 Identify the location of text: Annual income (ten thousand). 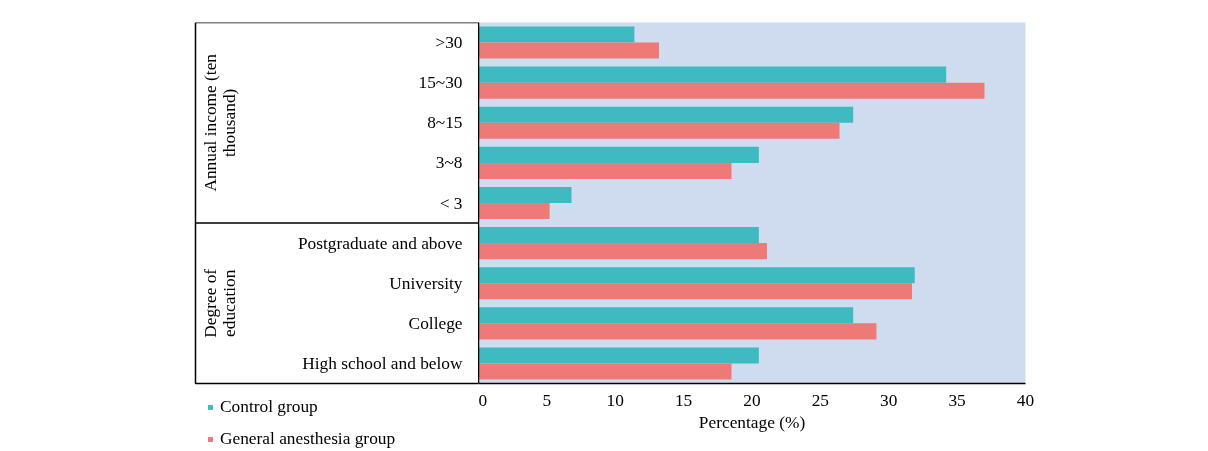
(220, 122).